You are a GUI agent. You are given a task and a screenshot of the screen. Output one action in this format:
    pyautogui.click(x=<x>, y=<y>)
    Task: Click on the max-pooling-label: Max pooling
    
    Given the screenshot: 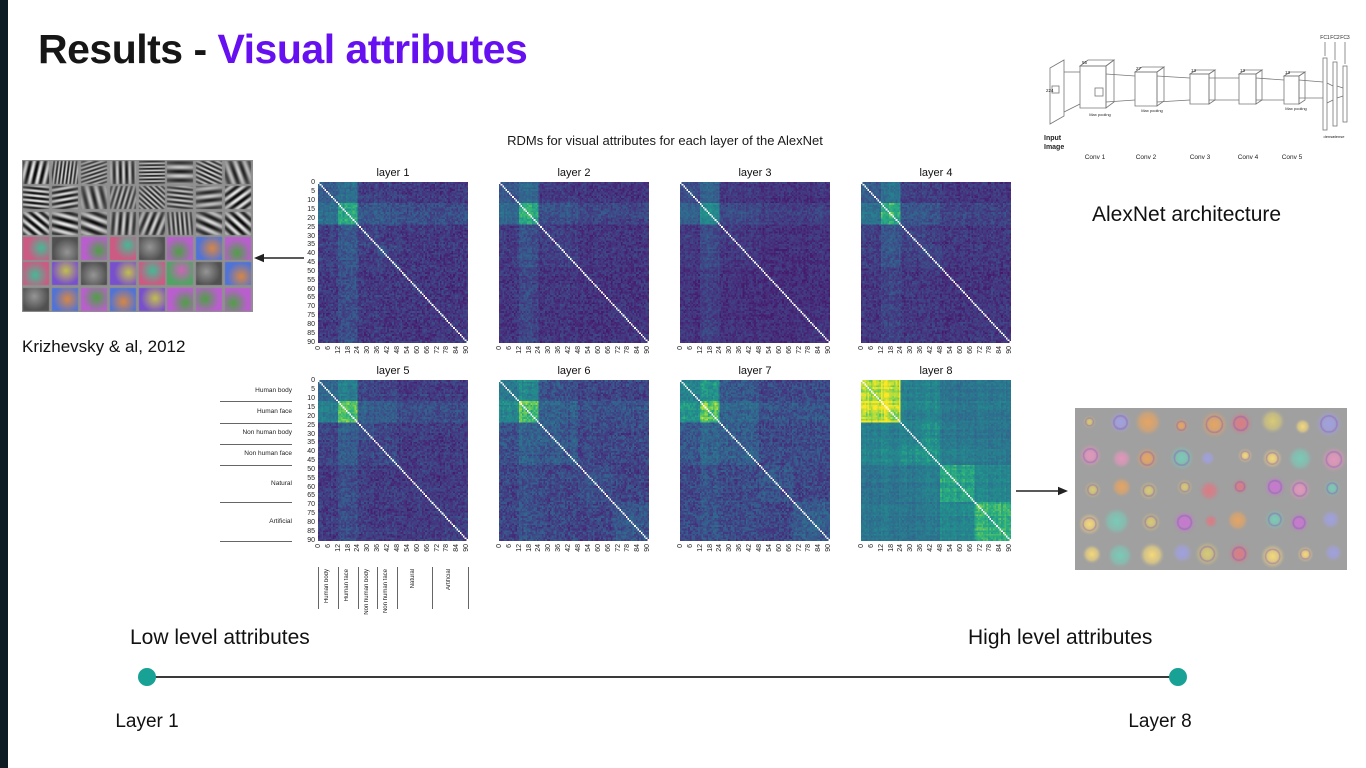 What is the action you would take?
    pyautogui.click(x=1100, y=114)
    